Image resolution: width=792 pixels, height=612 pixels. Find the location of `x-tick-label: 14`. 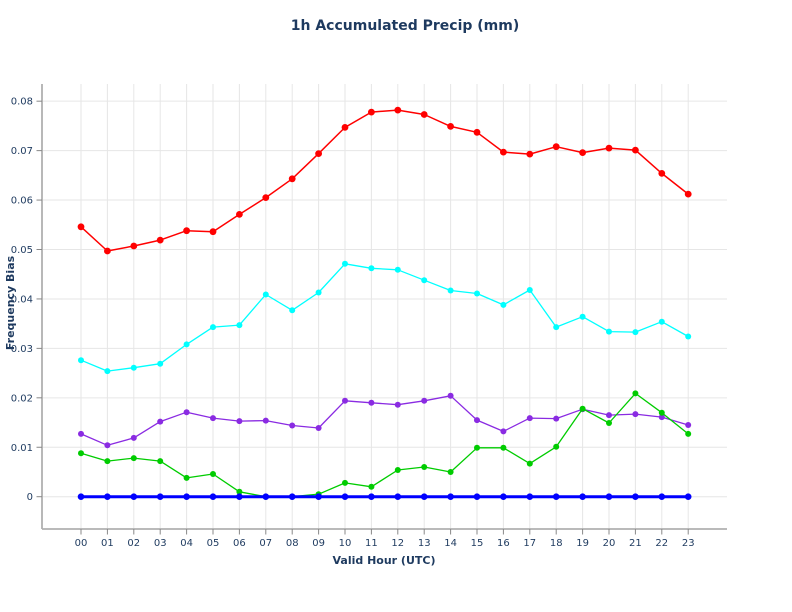

x-tick-label: 14 is located at coordinates (450, 543).